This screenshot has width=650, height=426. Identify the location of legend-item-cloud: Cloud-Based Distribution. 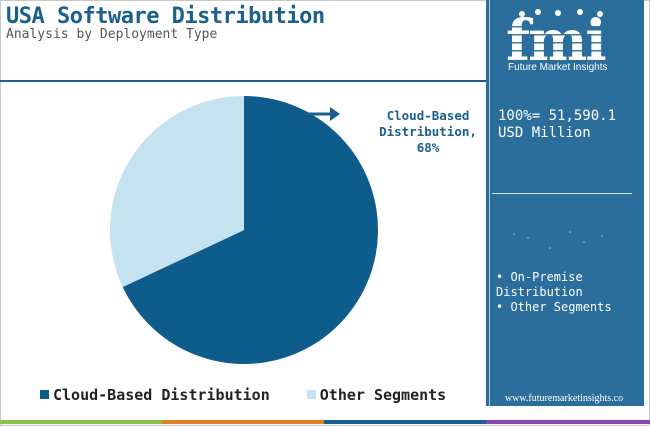
(155, 395).